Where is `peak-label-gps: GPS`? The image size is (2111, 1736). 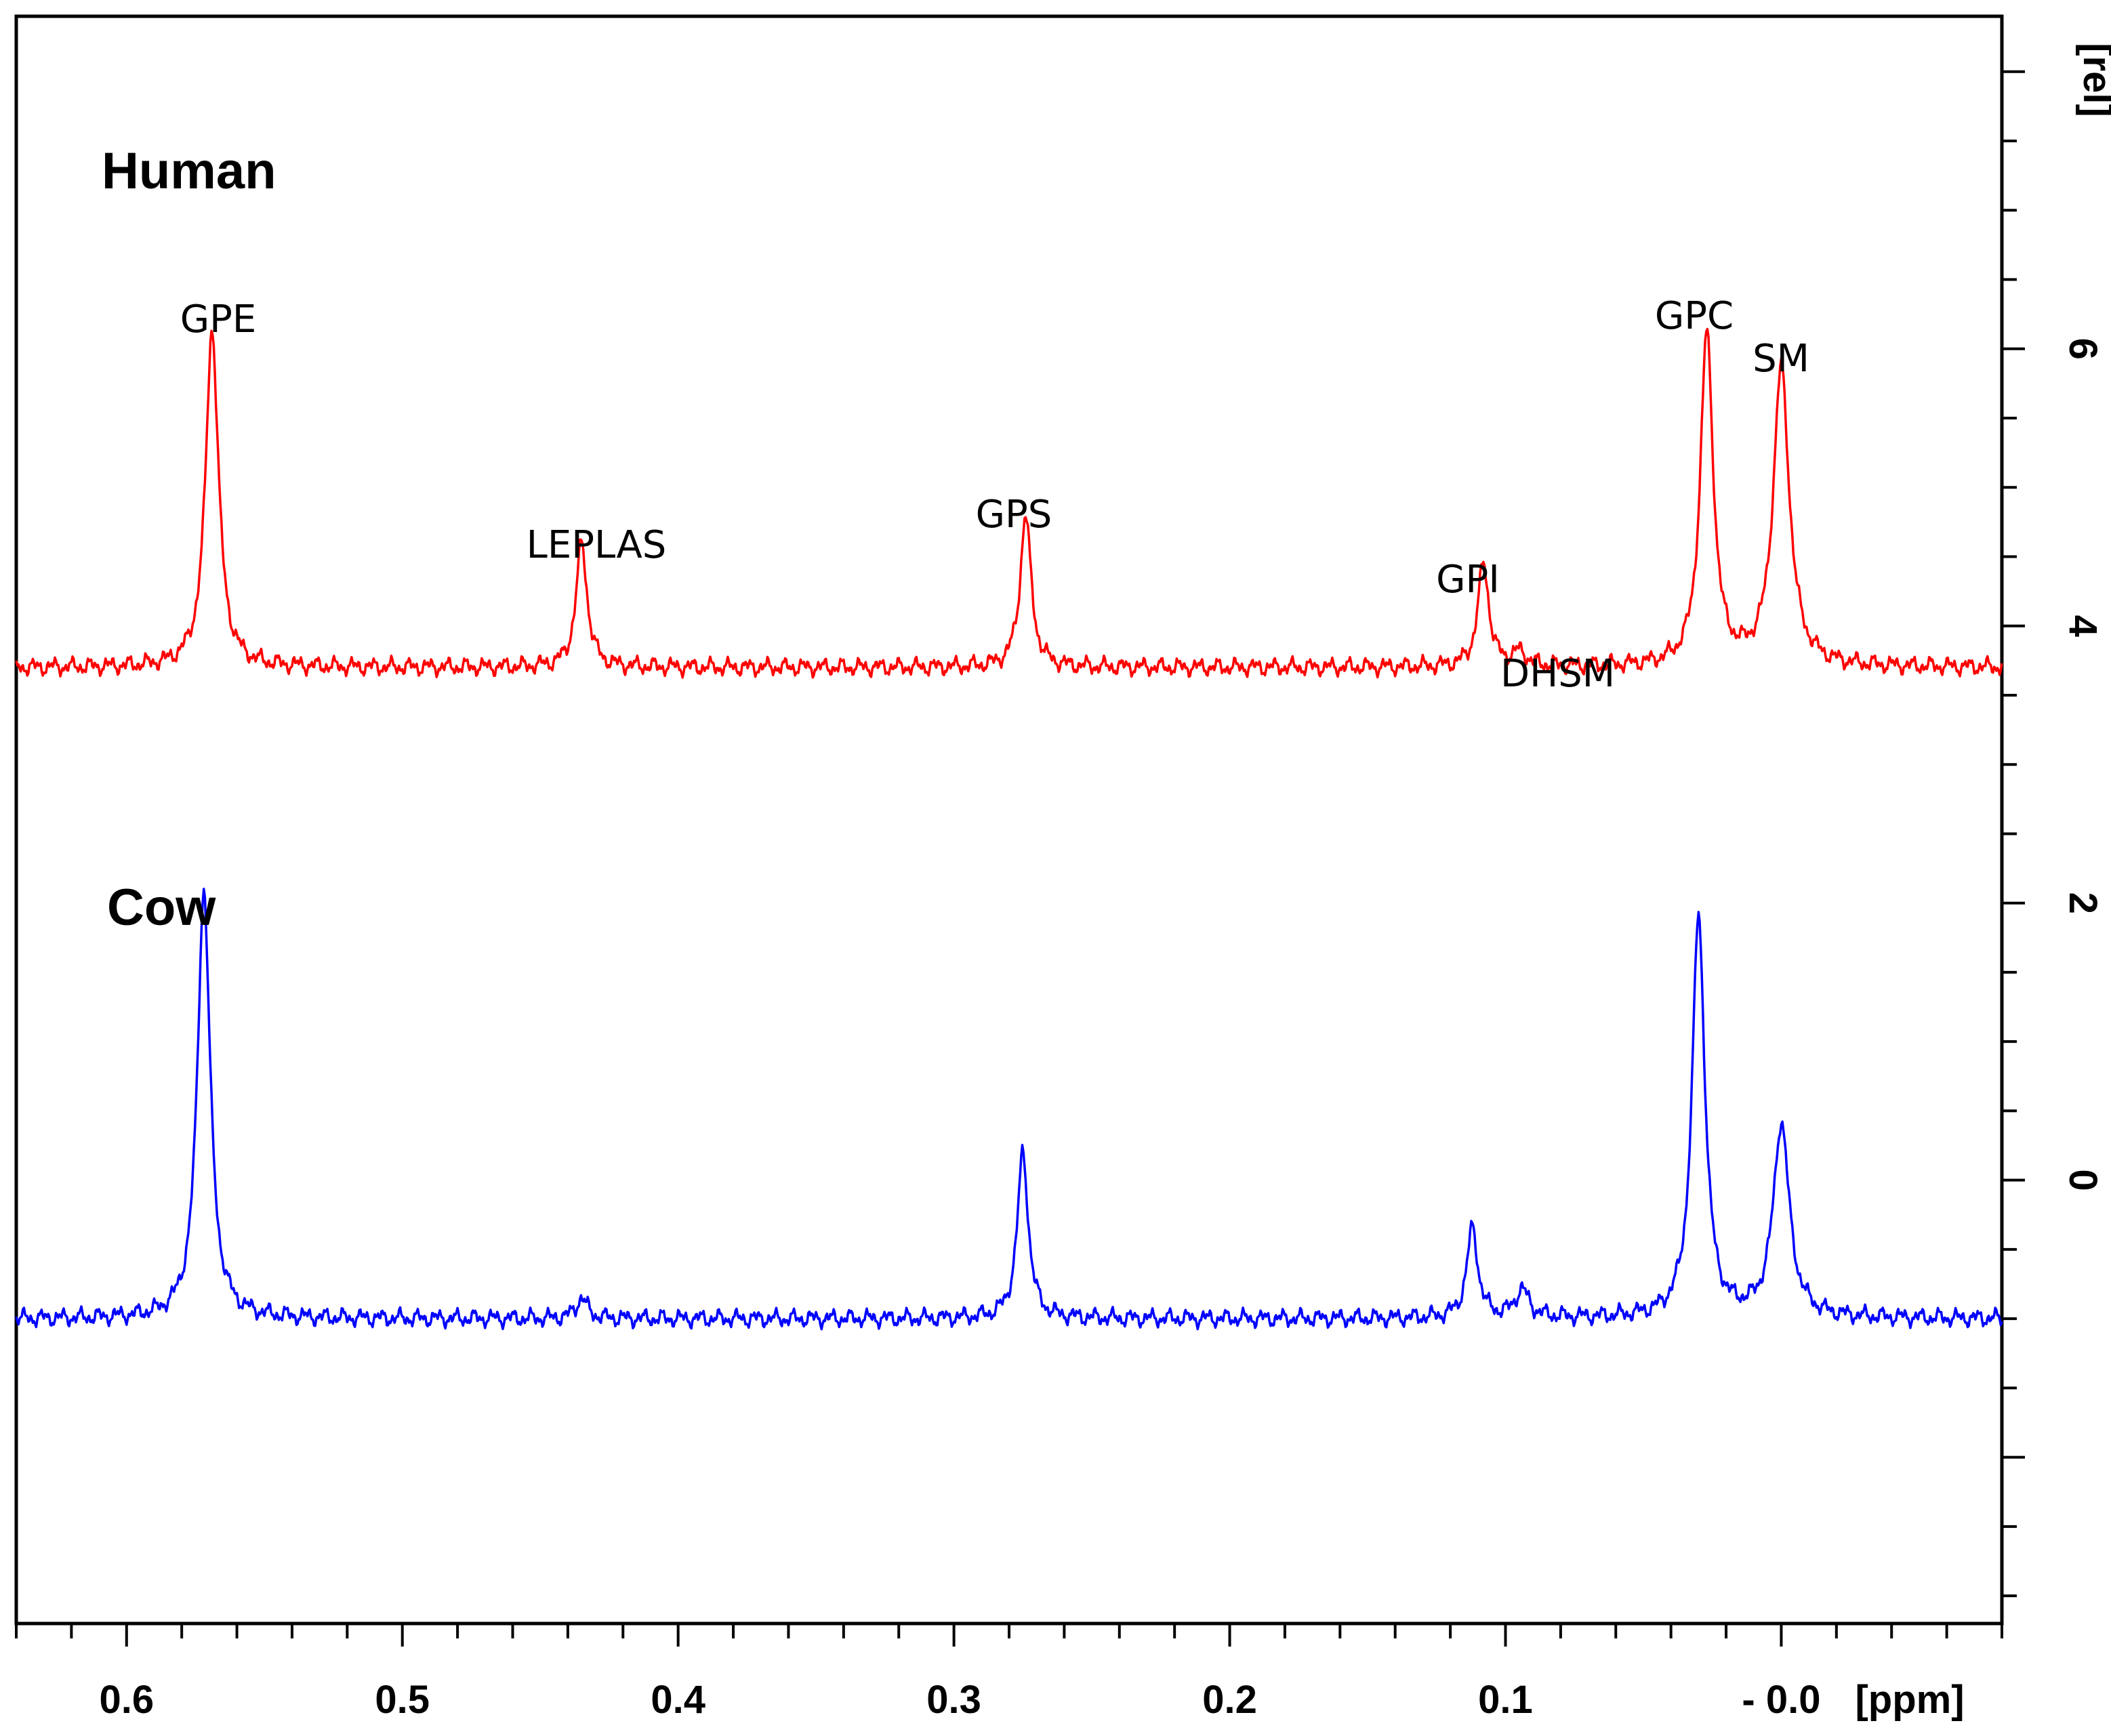
peak-label-gps: GPS is located at coordinates (1014, 515).